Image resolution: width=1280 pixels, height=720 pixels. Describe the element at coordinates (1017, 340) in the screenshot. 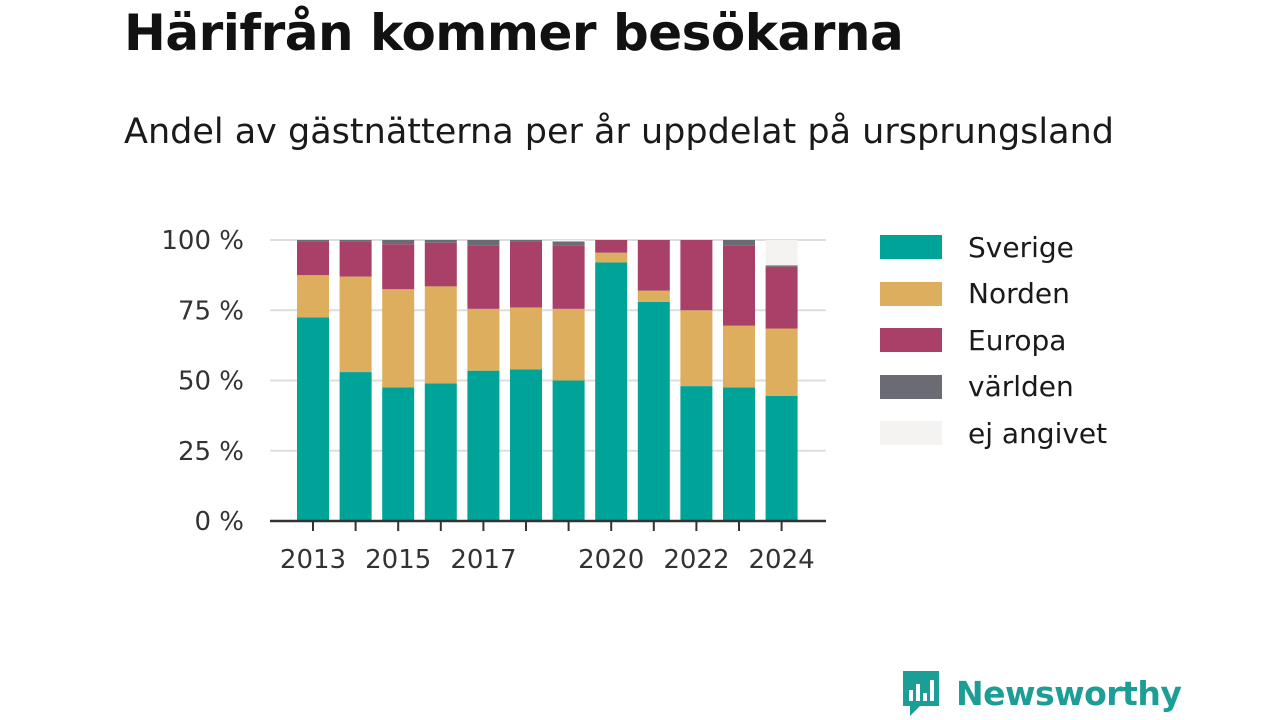

I see `legend-label: Europa` at that location.